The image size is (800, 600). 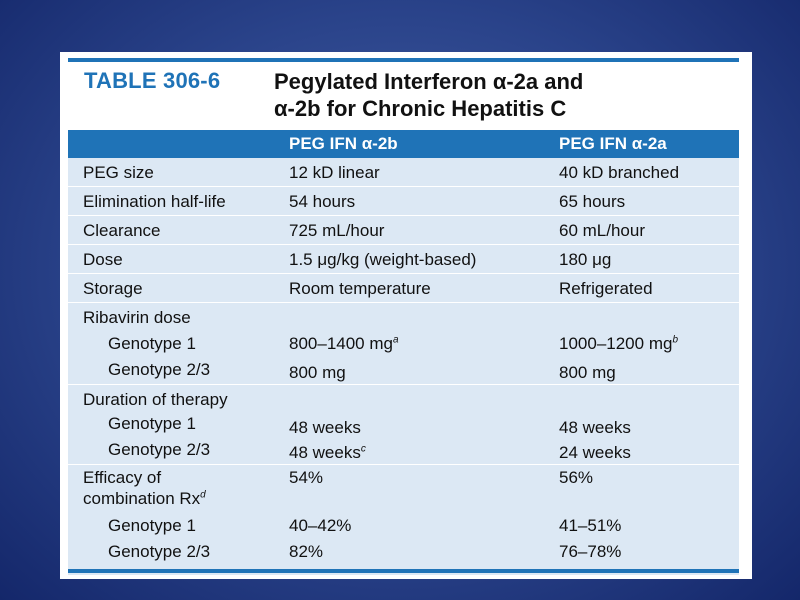 I want to click on cell-2a: 76–78%, so click(x=590, y=551).